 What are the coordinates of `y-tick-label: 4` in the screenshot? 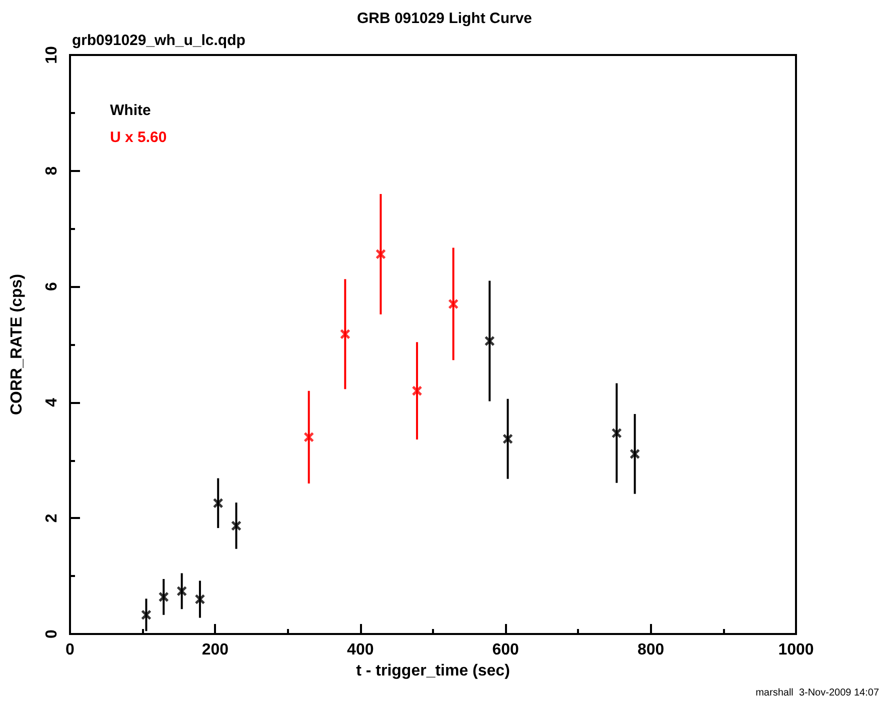 It's located at (52, 402).